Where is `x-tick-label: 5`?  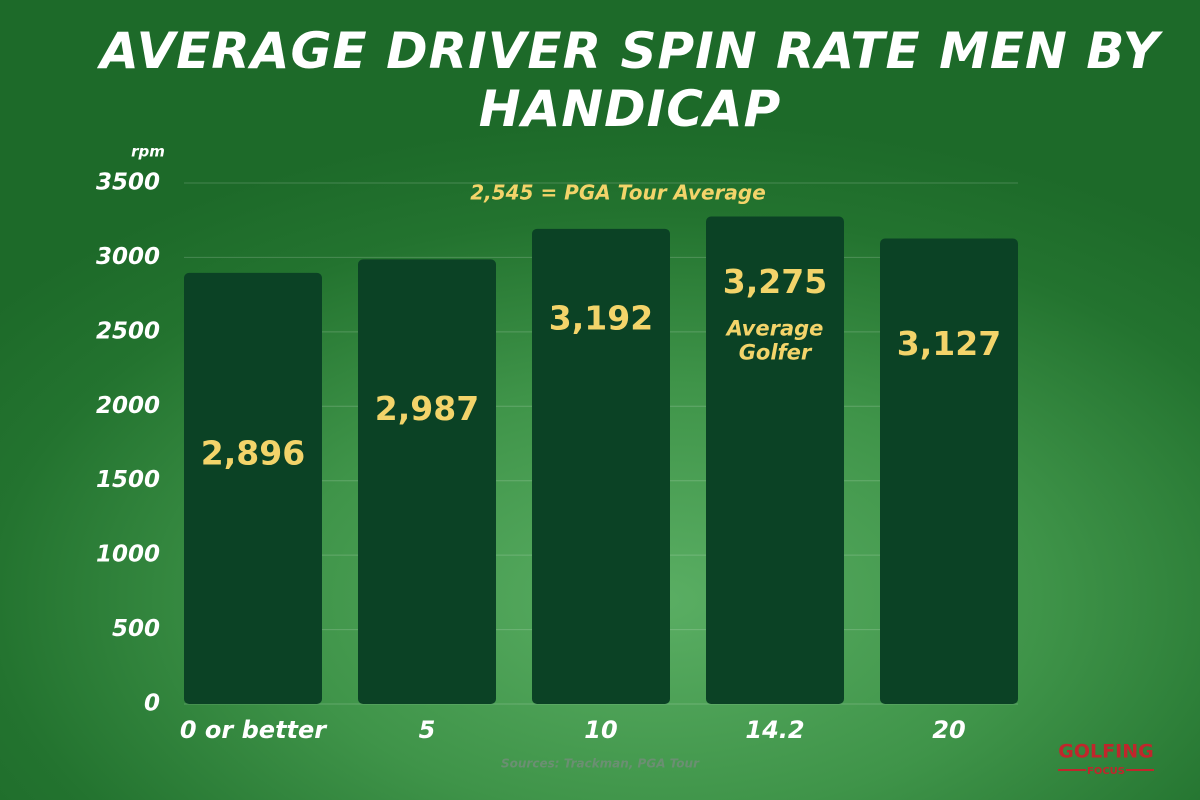 x-tick-label: 5 is located at coordinates (427, 730).